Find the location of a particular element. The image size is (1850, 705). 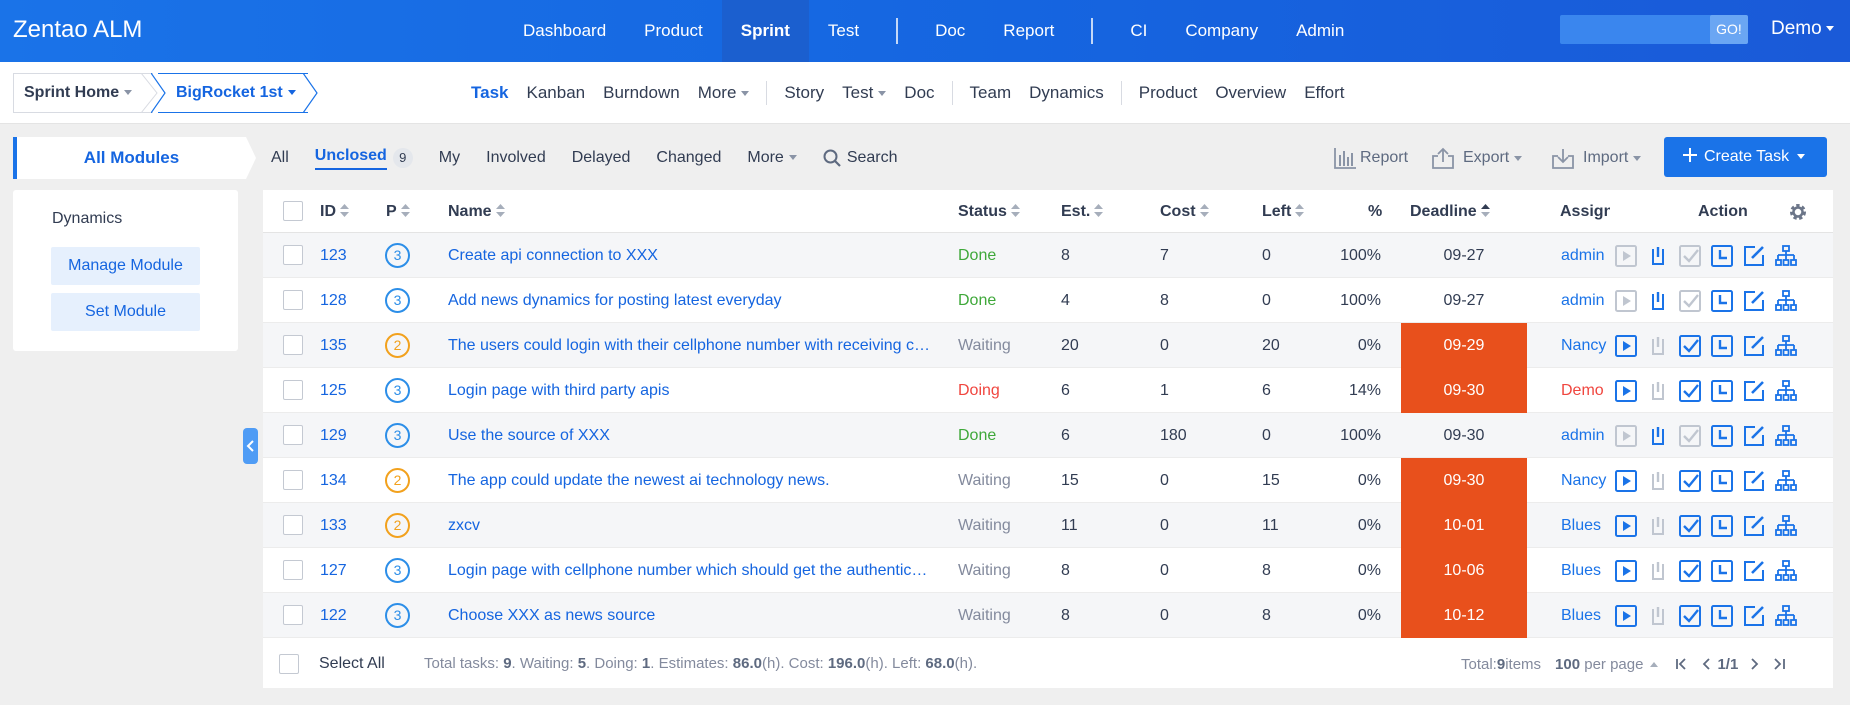

filter-all: All is located at coordinates (280, 157).